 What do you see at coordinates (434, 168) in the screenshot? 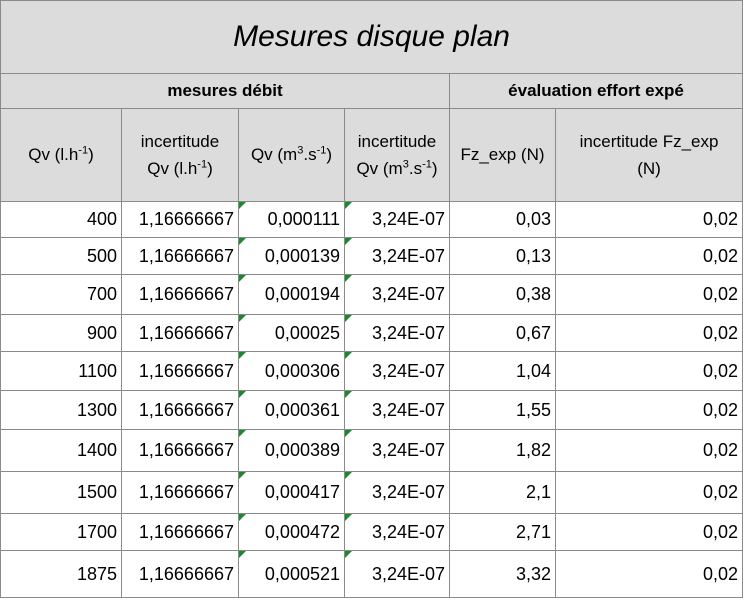
I see `header-incertitude-qv-si-close: )` at bounding box center [434, 168].